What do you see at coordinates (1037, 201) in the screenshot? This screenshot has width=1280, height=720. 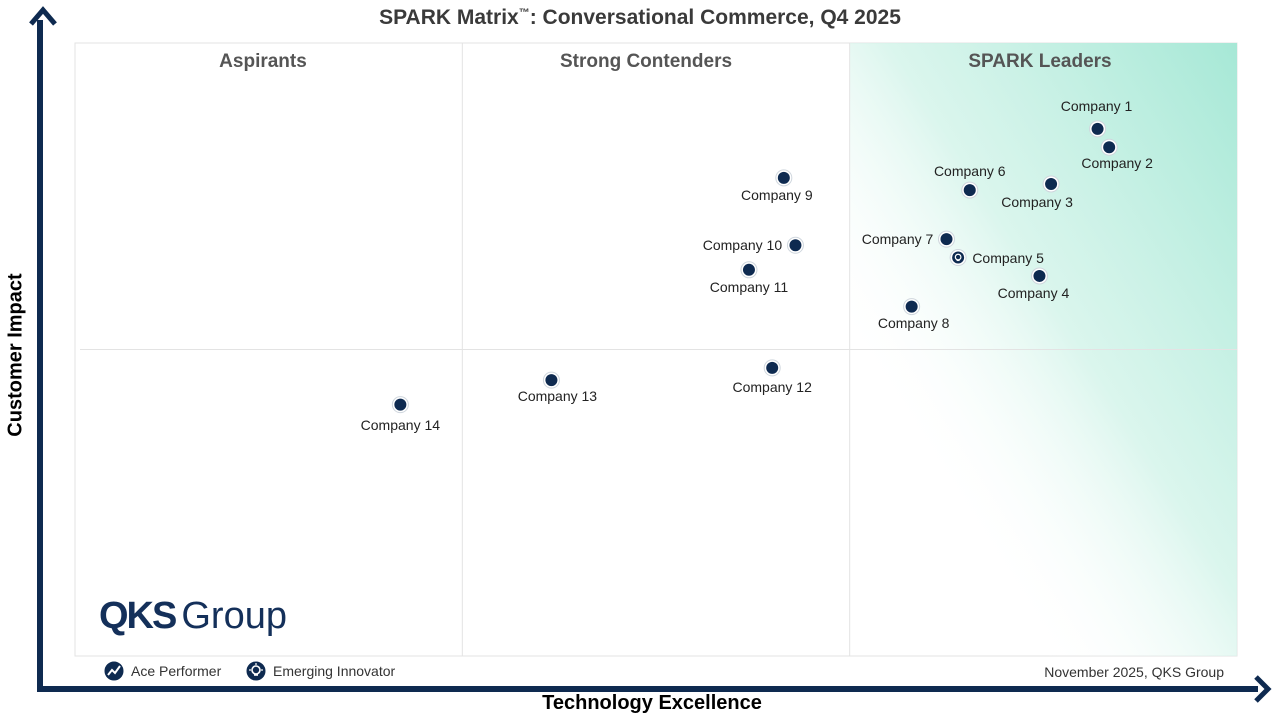 I see `point-label: Company 3` at bounding box center [1037, 201].